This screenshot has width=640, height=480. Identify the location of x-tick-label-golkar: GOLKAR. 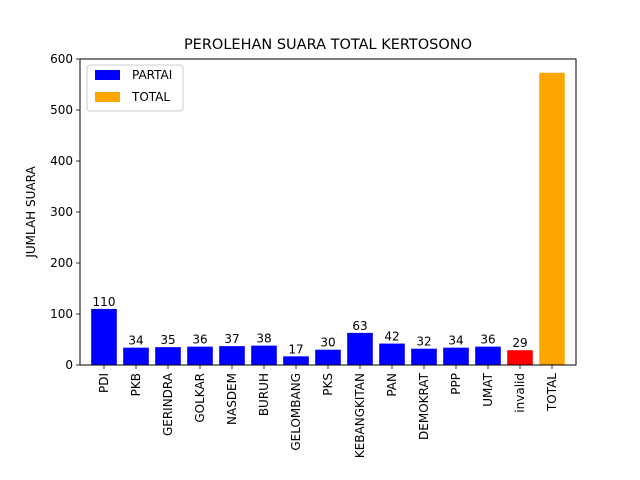
(200, 398).